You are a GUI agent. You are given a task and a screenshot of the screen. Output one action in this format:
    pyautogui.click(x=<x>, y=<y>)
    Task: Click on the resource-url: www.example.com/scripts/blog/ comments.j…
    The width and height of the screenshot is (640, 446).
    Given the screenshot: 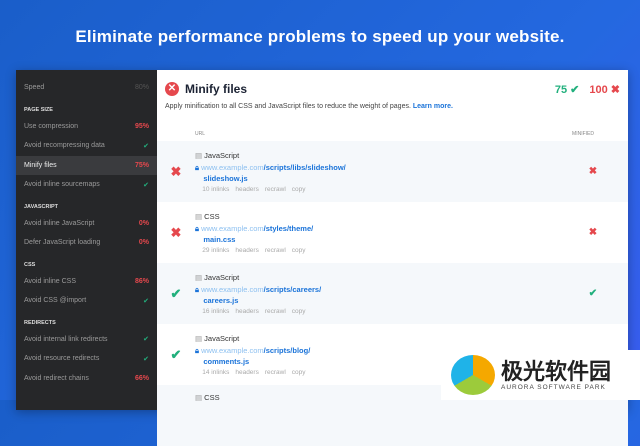 What is the action you would take?
    pyautogui.click(x=256, y=355)
    